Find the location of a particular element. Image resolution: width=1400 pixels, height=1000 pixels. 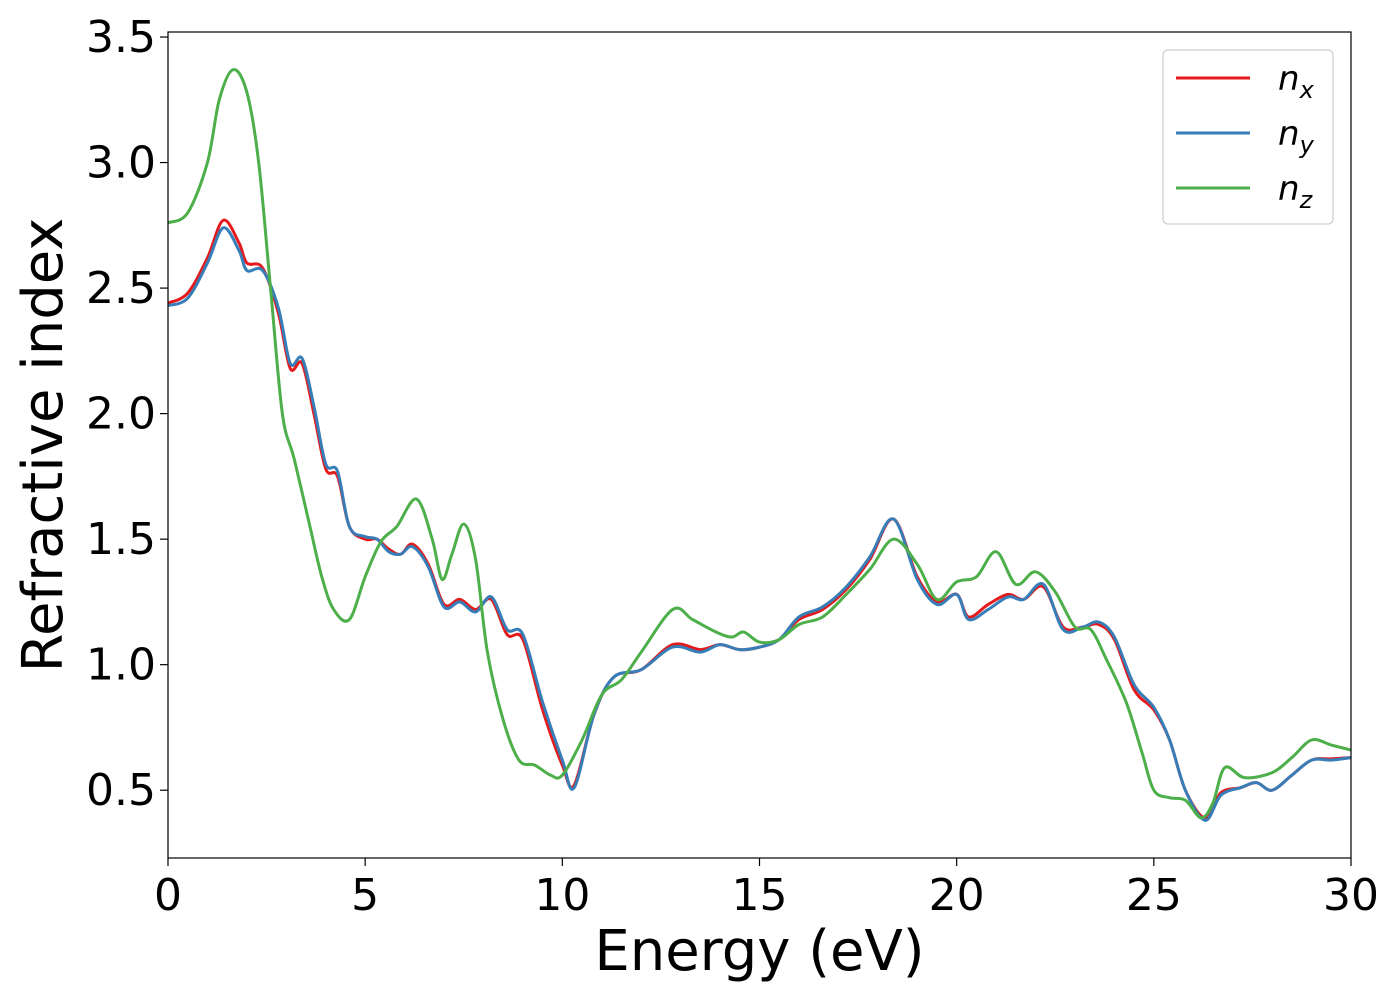

x-tick-label: 25 is located at coordinates (1154, 895).